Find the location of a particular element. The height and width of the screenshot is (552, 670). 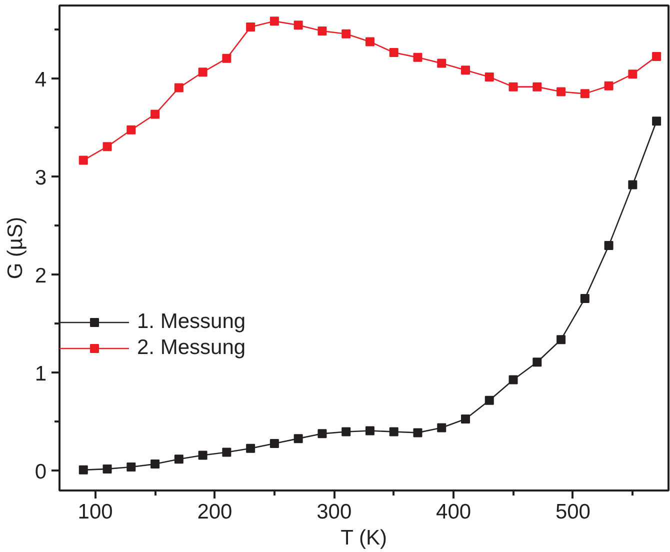

x-axis-title: T (K) is located at coordinates (363, 538).